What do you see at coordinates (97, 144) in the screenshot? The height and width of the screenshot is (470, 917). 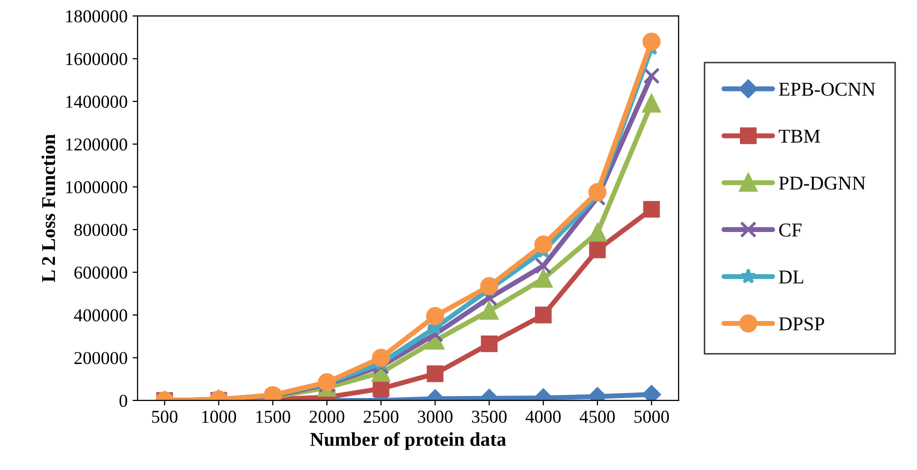 I see `y-tick-label: 1200000` at bounding box center [97, 144].